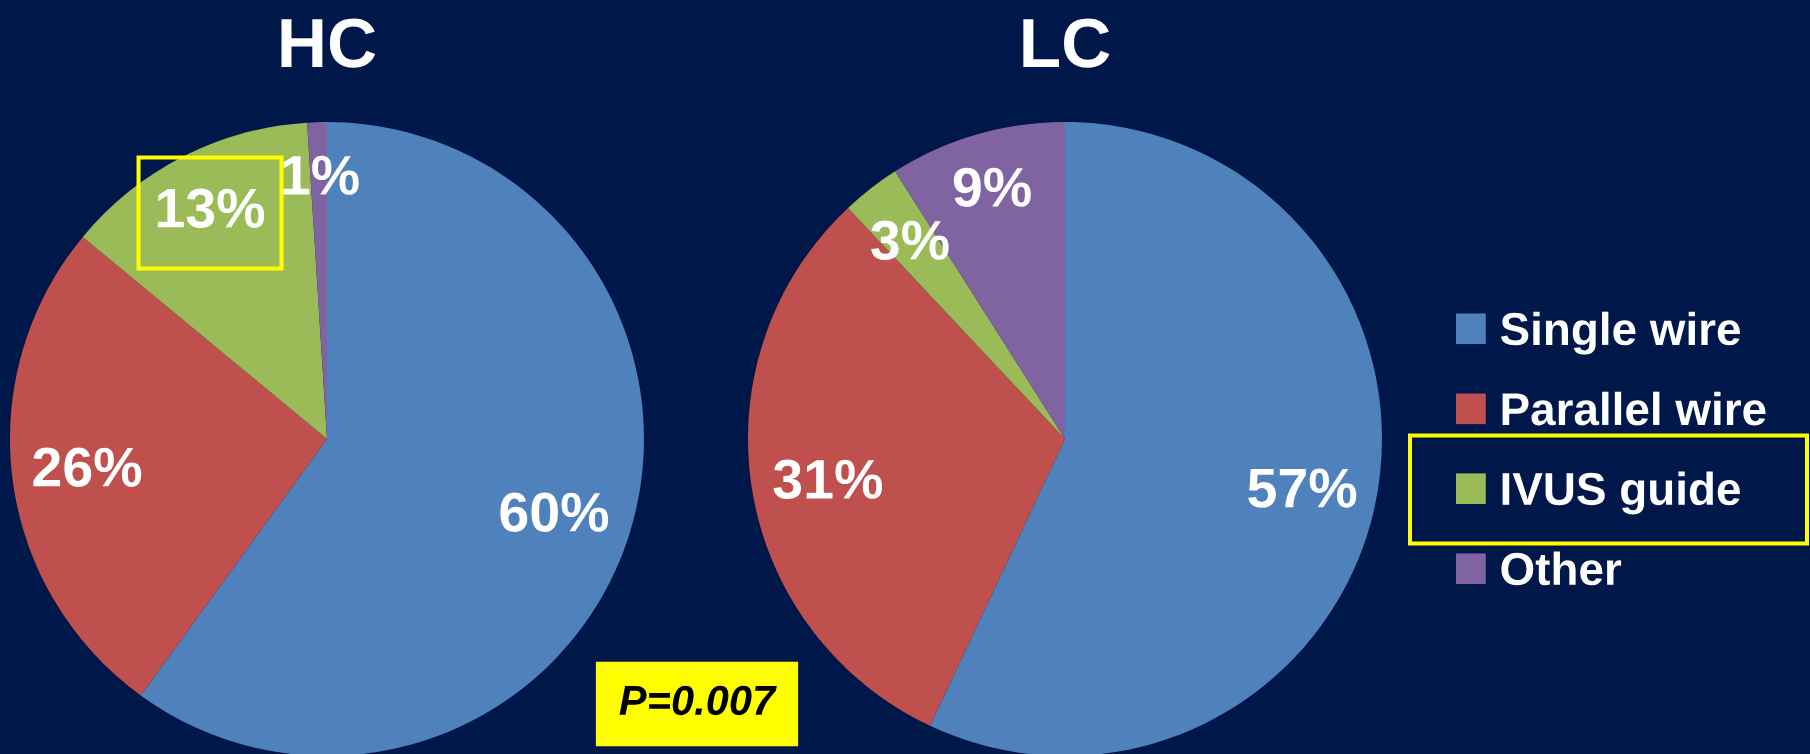 The image size is (1810, 754). What do you see at coordinates (328, 43) in the screenshot?
I see `chart-title: HC` at bounding box center [328, 43].